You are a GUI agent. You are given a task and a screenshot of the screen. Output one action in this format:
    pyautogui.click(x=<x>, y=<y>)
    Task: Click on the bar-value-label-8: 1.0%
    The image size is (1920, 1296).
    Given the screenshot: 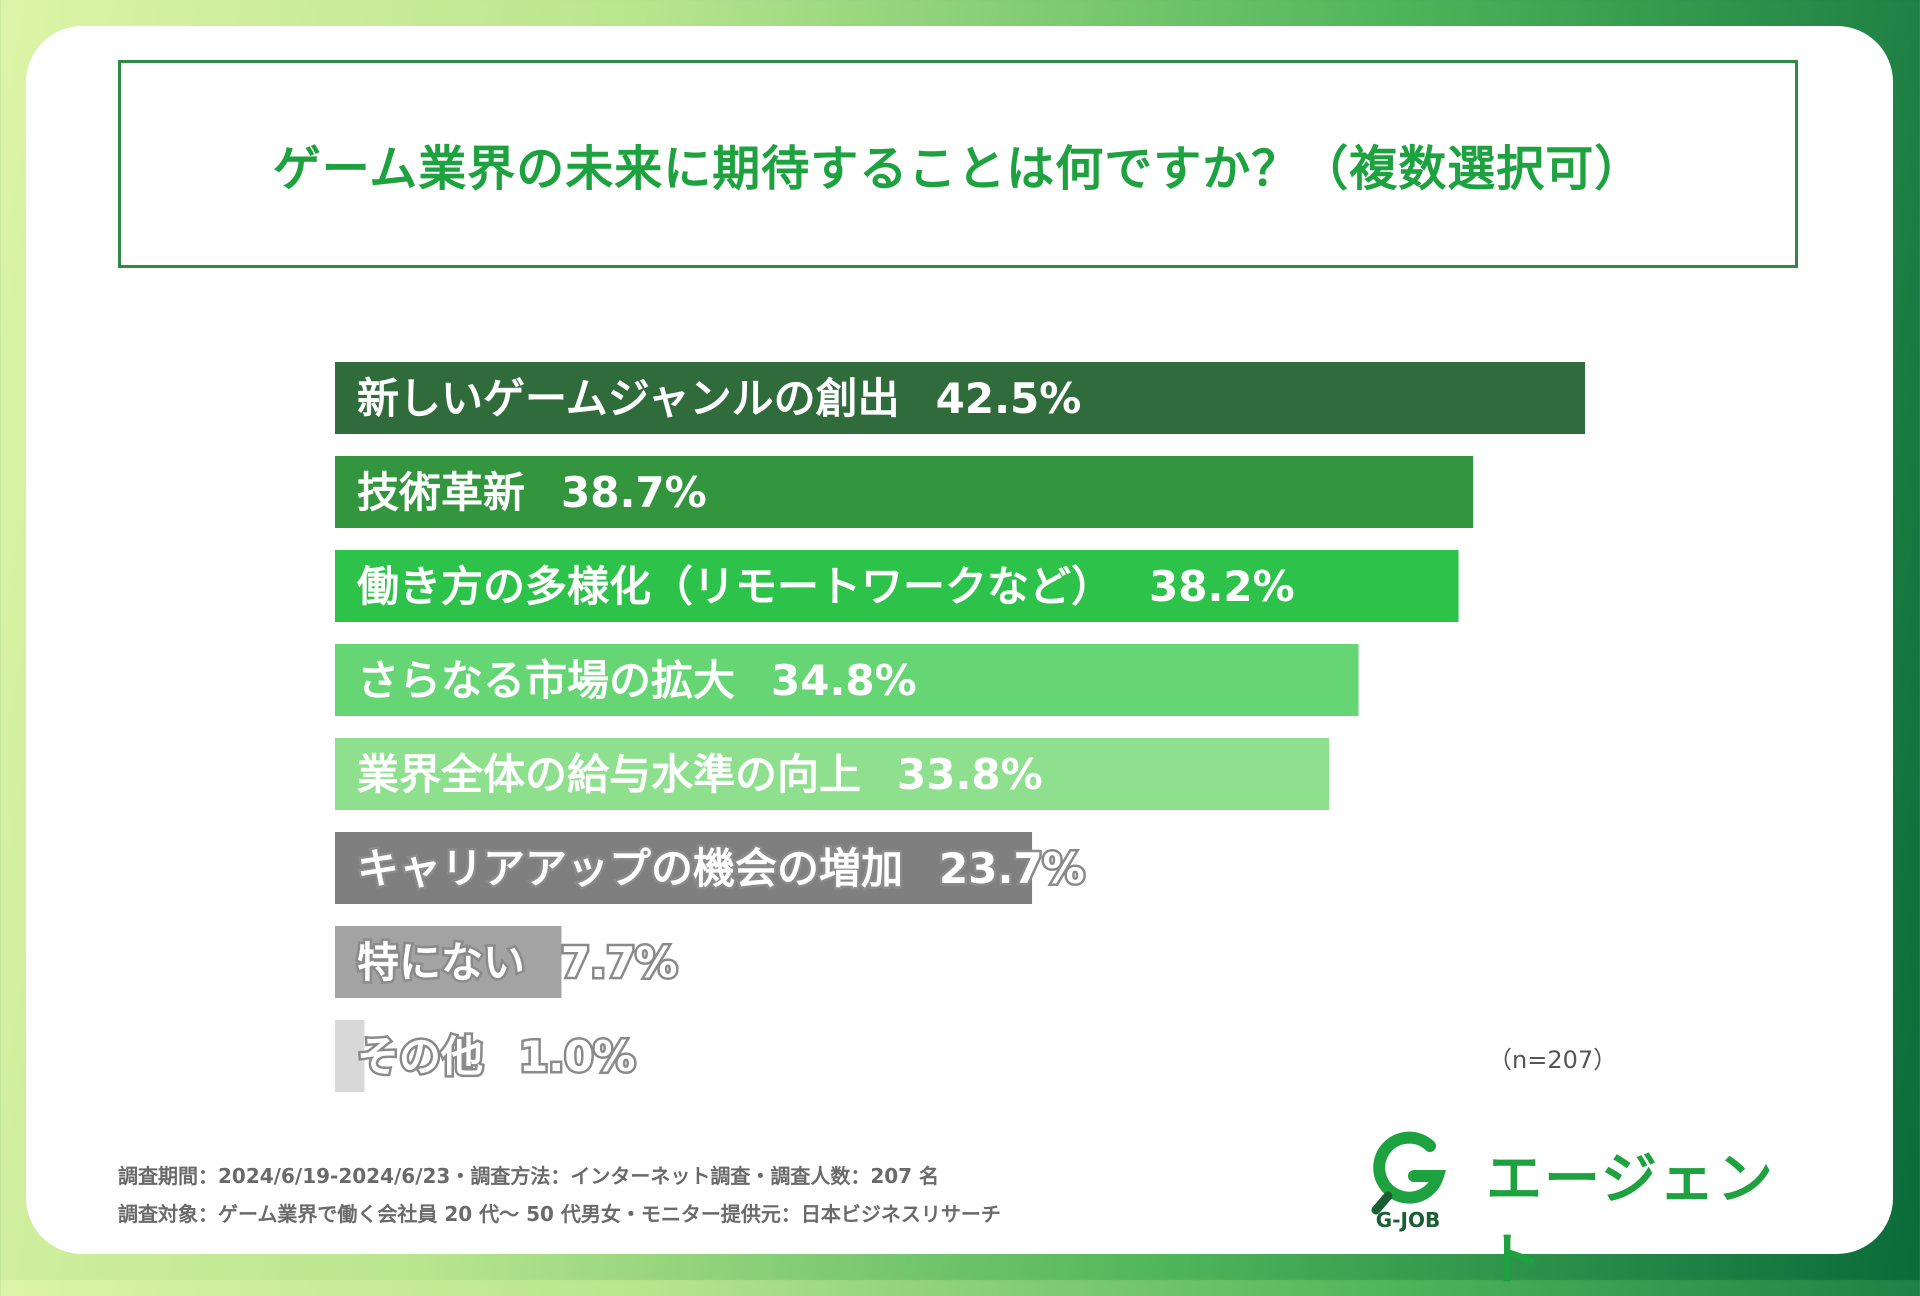 What is the action you would take?
    pyautogui.click(x=577, y=1056)
    